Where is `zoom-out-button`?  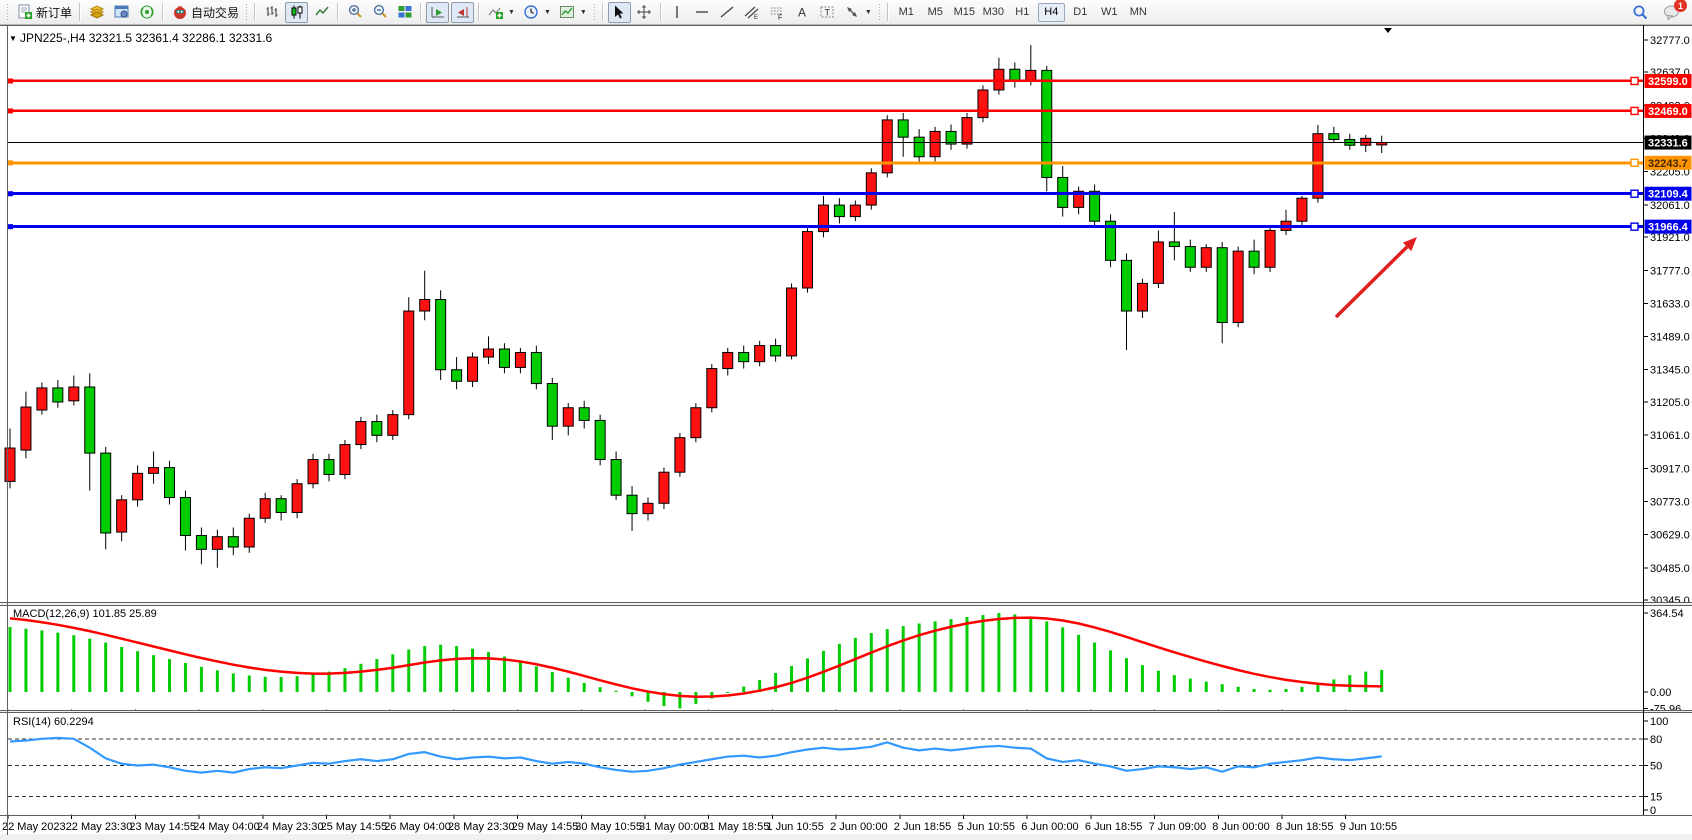
zoom-out-button is located at coordinates (379, 12).